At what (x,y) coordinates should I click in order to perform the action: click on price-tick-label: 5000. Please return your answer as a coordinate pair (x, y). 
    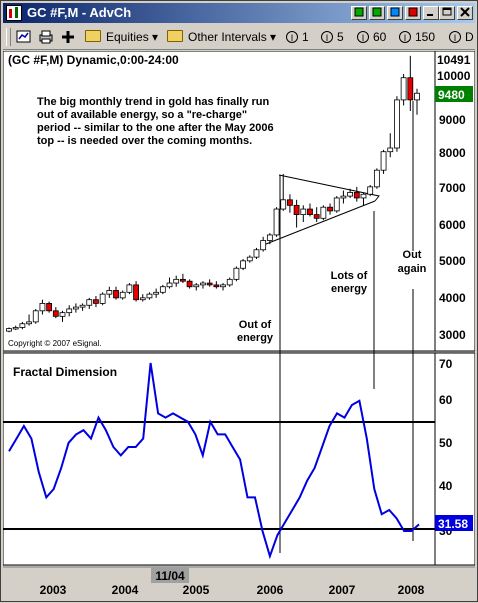
    Looking at the image, I should click on (452, 261).